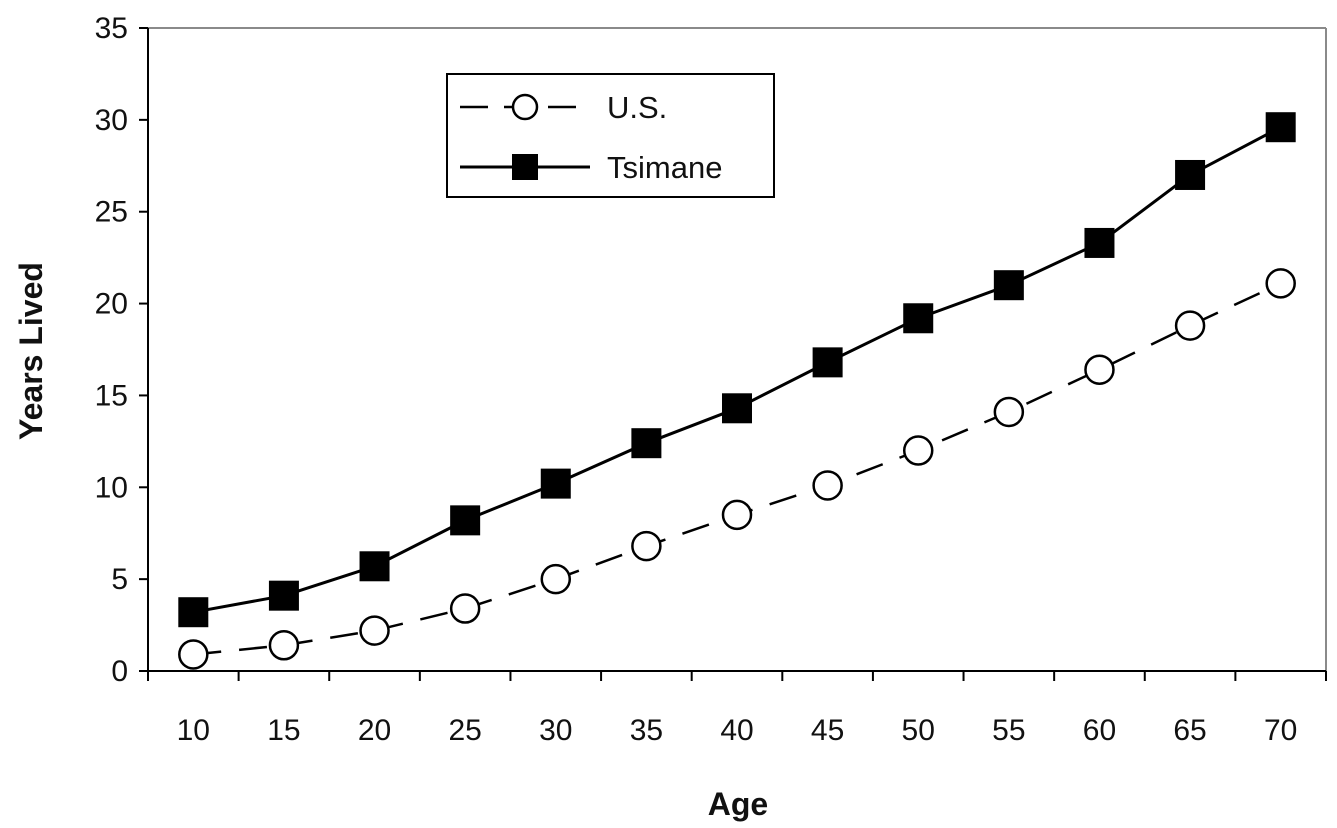  What do you see at coordinates (646, 730) in the screenshot?
I see `x-tick-label: 35` at bounding box center [646, 730].